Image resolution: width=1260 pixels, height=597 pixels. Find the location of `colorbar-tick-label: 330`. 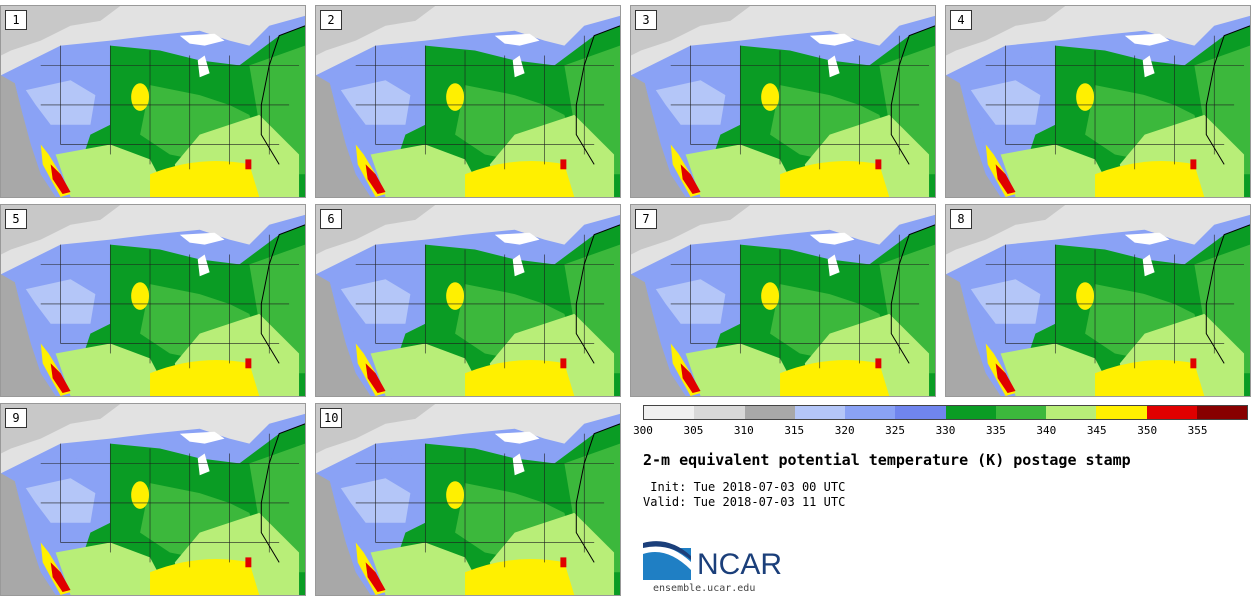

colorbar-tick-label: 330 is located at coordinates (945, 430).